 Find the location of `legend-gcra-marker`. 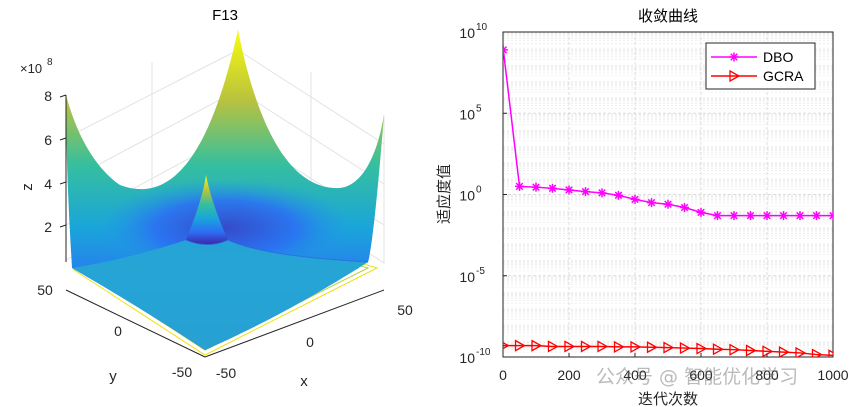

legend-gcra-marker is located at coordinates (735, 76).